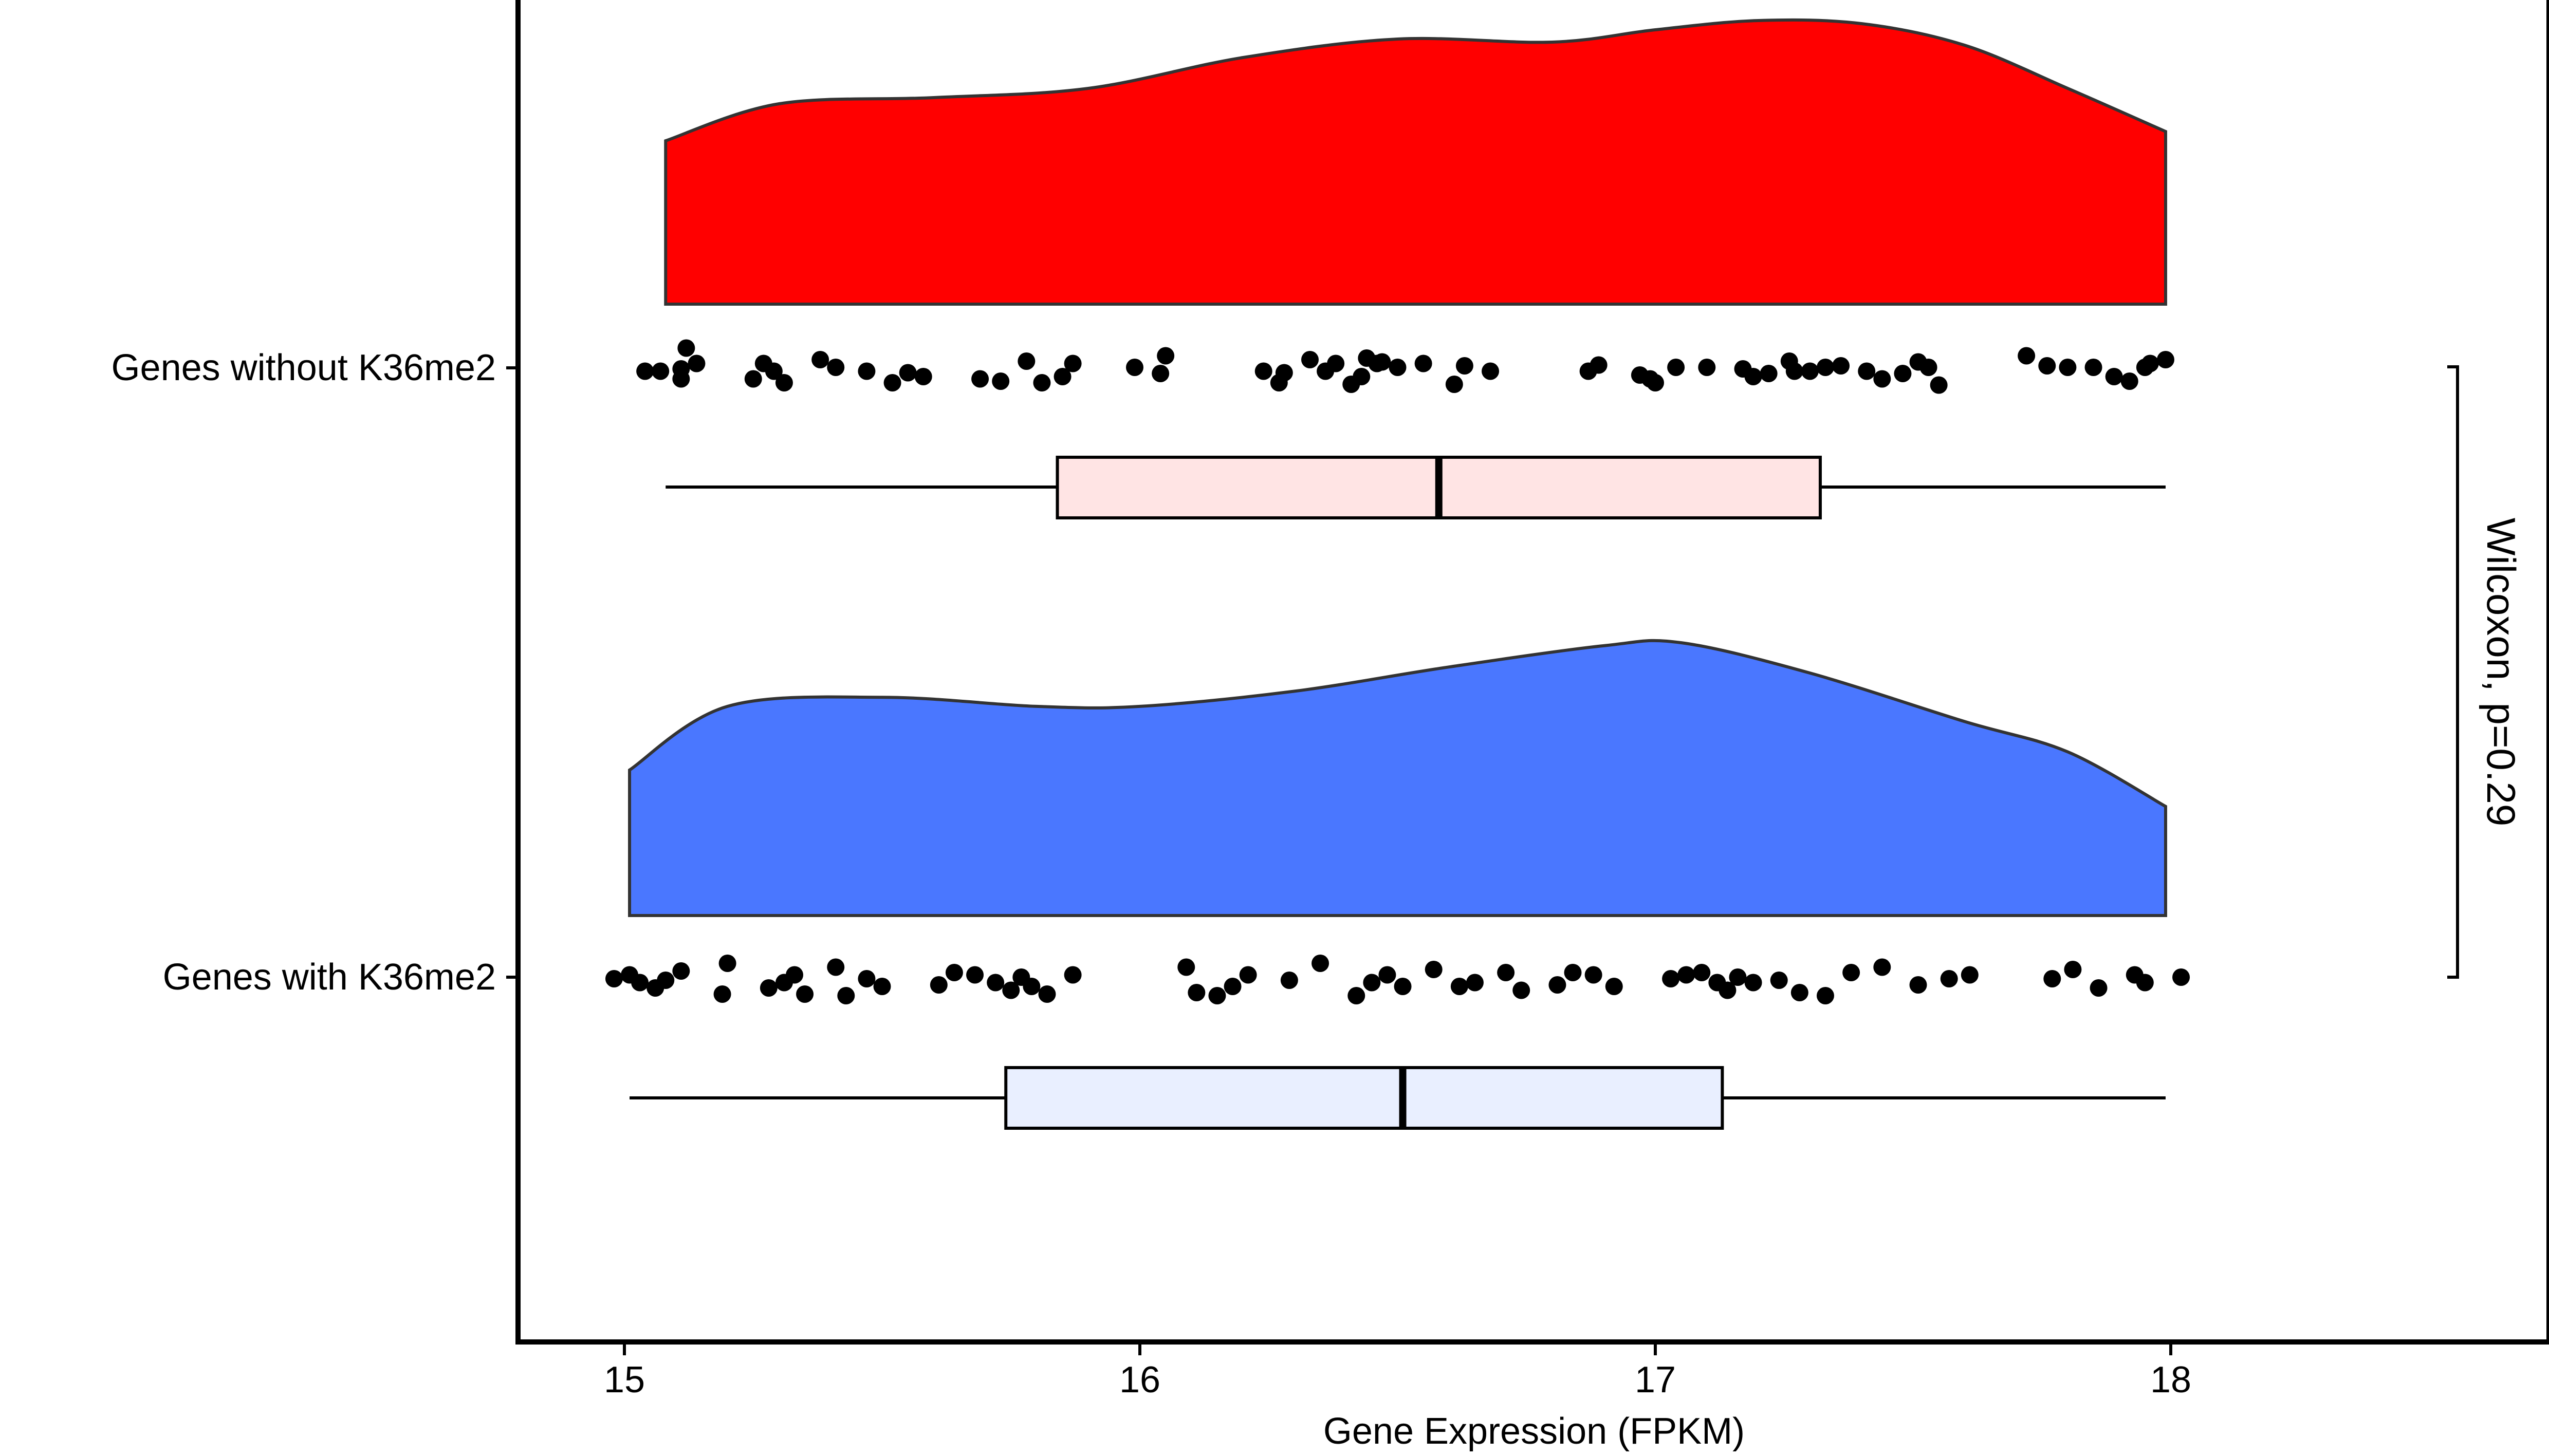  I want to click on x-tick-label: 15, so click(624, 1380).